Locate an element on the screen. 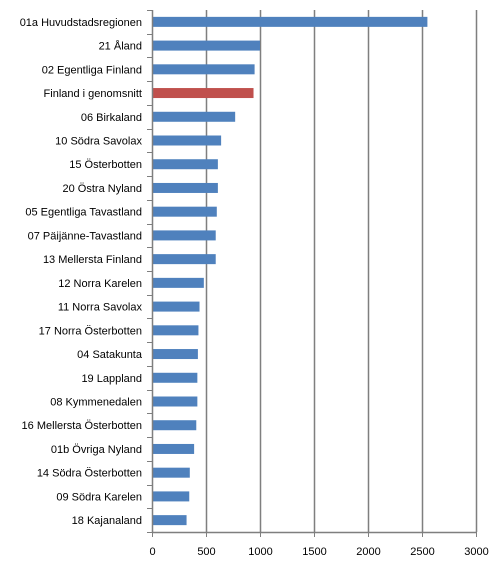 This screenshot has height=585, width=497. x-tick-label: 1000 is located at coordinates (260, 552).